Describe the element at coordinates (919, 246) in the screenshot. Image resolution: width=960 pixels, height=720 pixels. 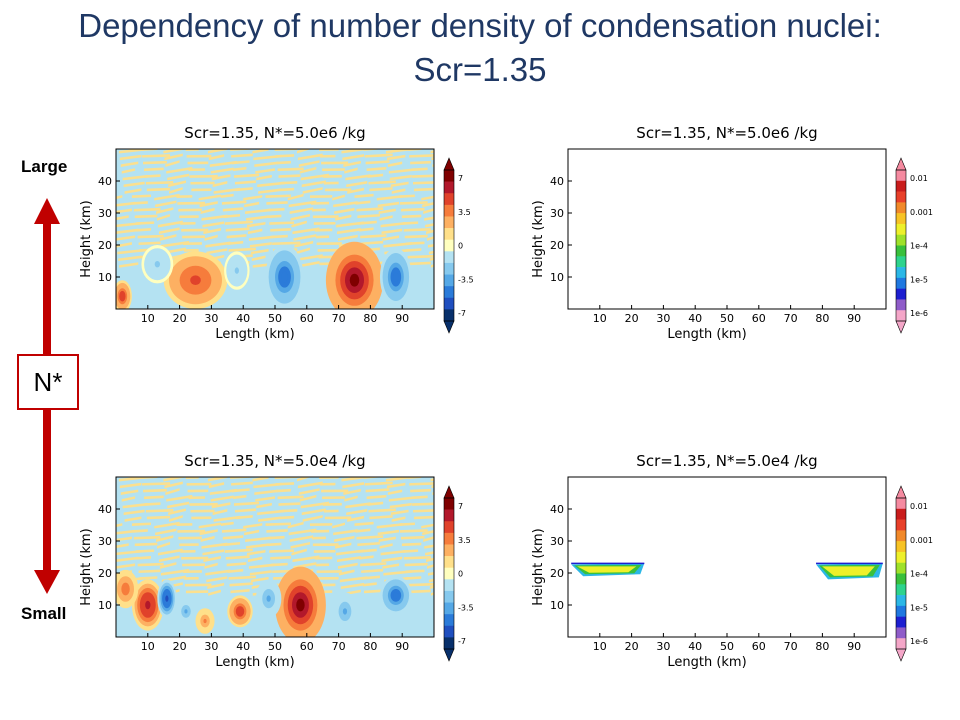
I see `colorbar-tick-label: 1e-4` at that location.